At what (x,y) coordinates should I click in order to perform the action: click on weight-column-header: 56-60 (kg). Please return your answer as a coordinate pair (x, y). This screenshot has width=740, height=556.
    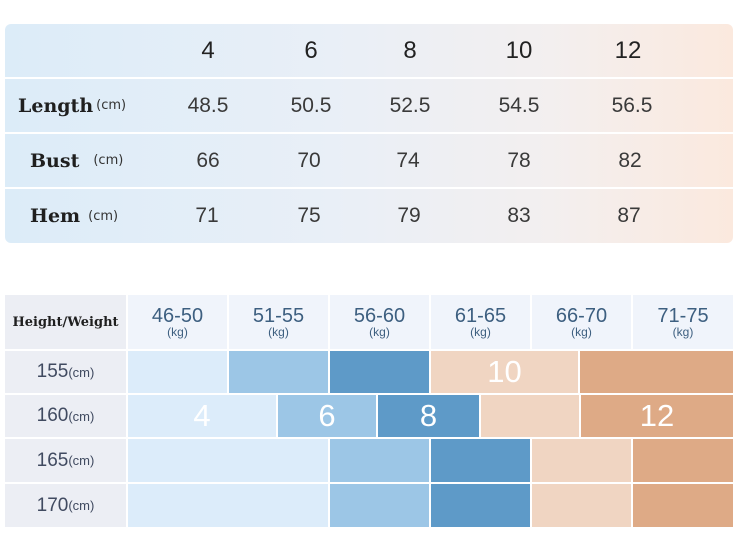
    Looking at the image, I should click on (379, 322).